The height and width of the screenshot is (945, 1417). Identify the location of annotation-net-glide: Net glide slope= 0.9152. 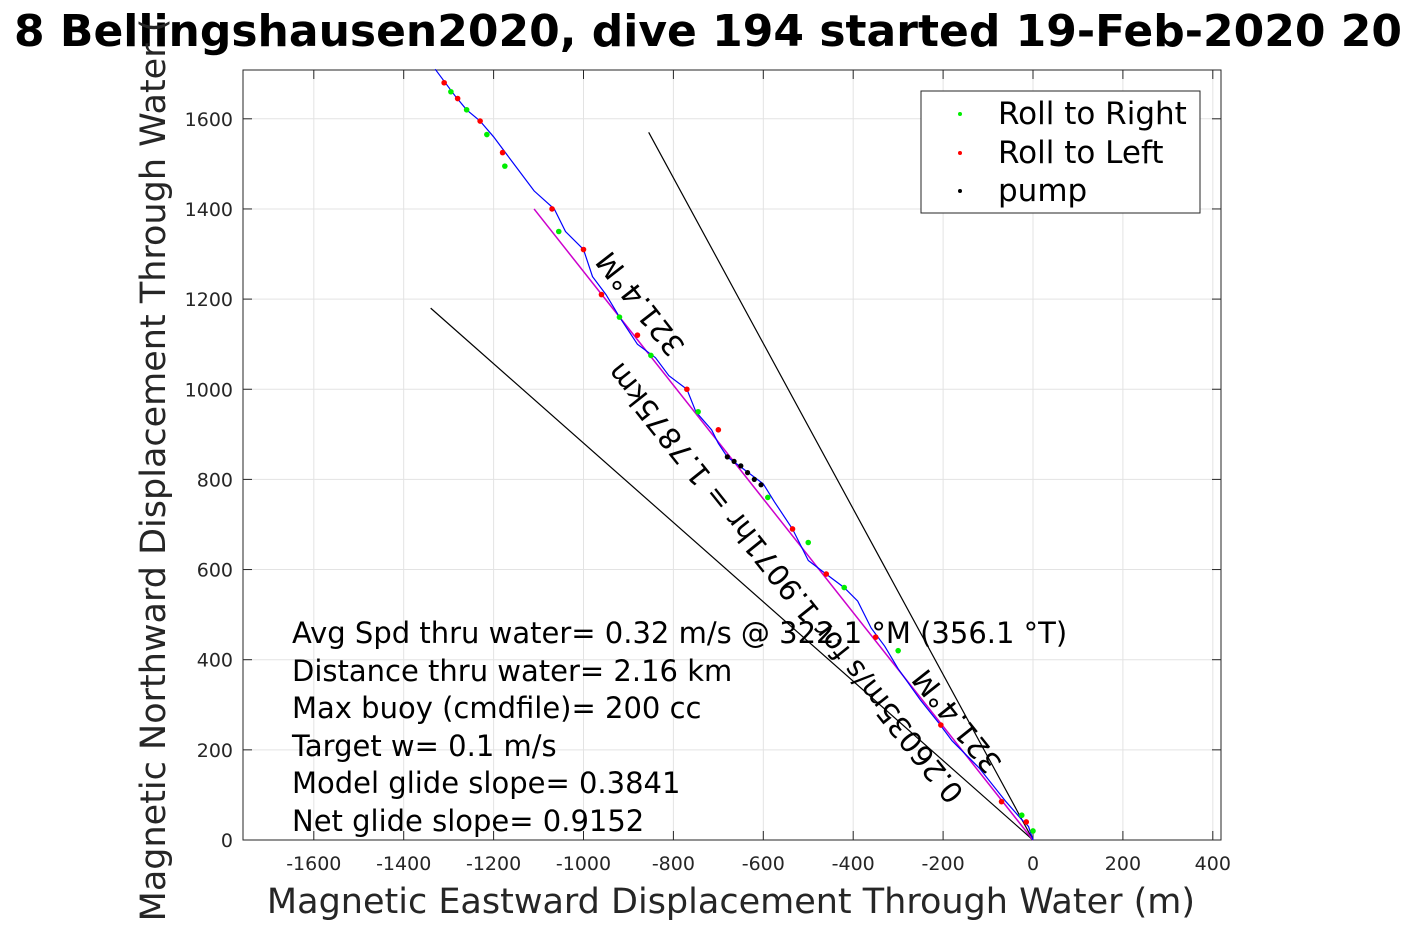
(468, 821).